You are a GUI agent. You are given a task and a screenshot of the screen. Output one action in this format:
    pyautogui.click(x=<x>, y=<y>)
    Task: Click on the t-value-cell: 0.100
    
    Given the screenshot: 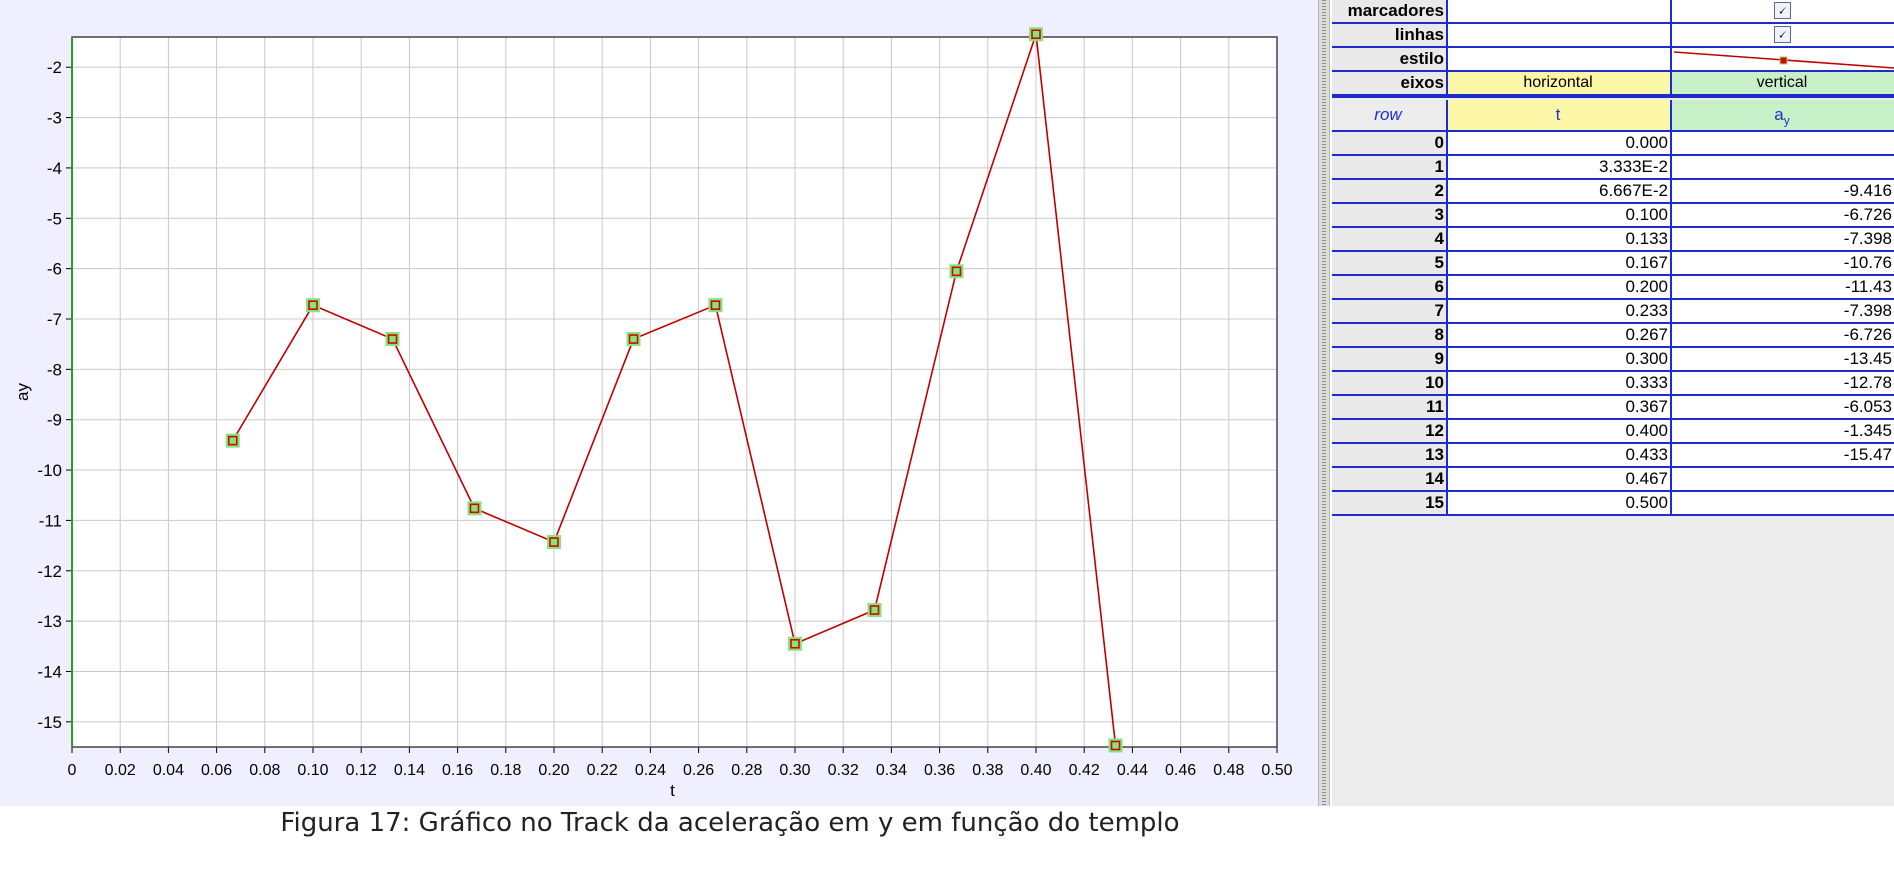 What is the action you would take?
    pyautogui.click(x=1560, y=216)
    